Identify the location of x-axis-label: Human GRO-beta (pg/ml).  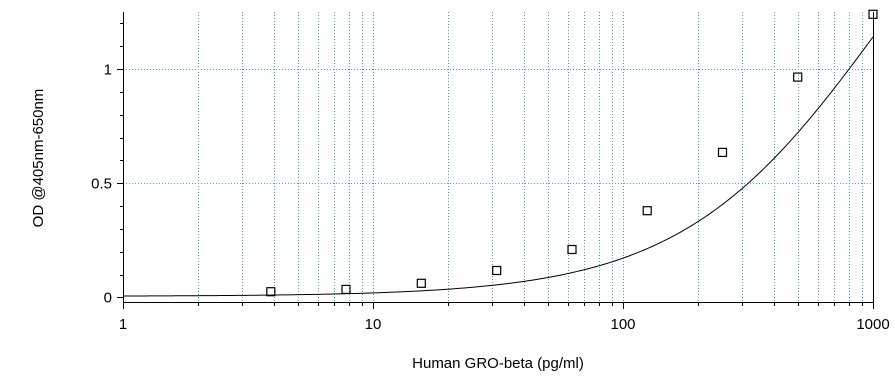
(498, 363).